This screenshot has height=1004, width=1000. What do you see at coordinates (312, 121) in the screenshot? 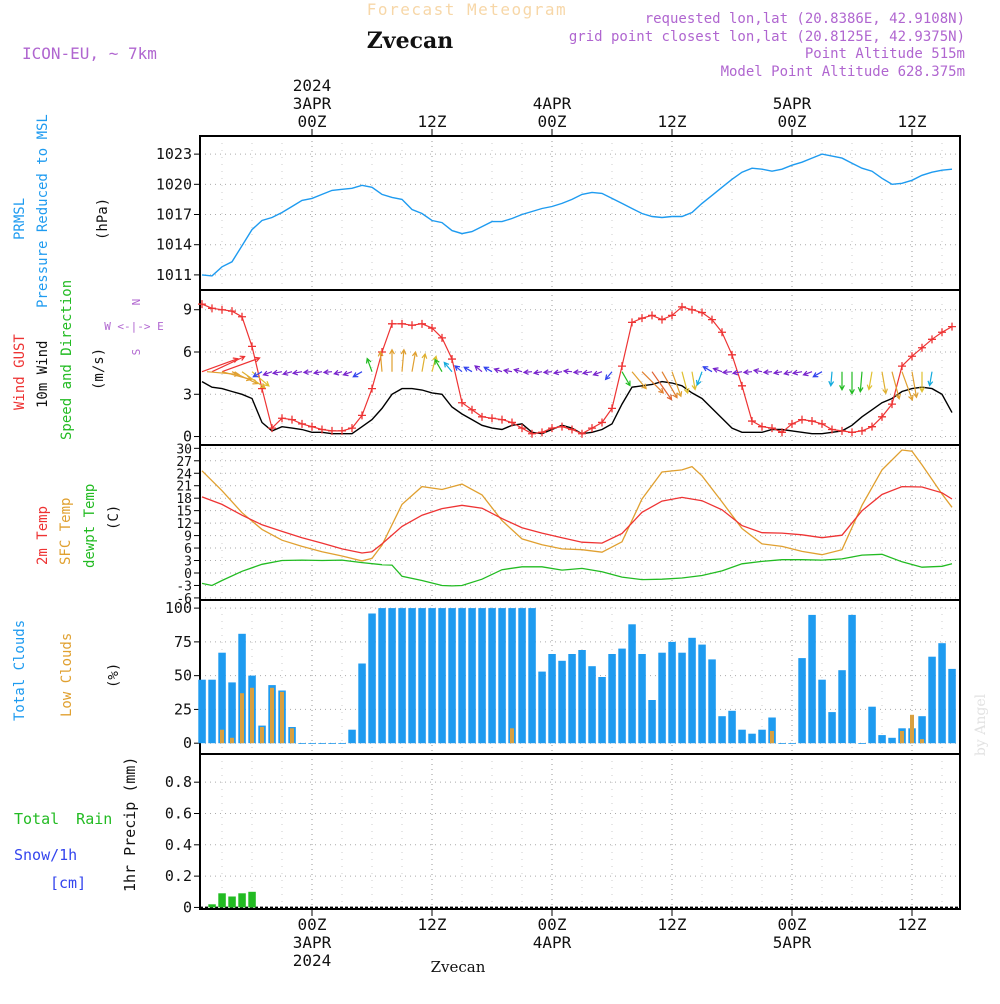
I see `top-time-label: 00Z` at bounding box center [312, 121].